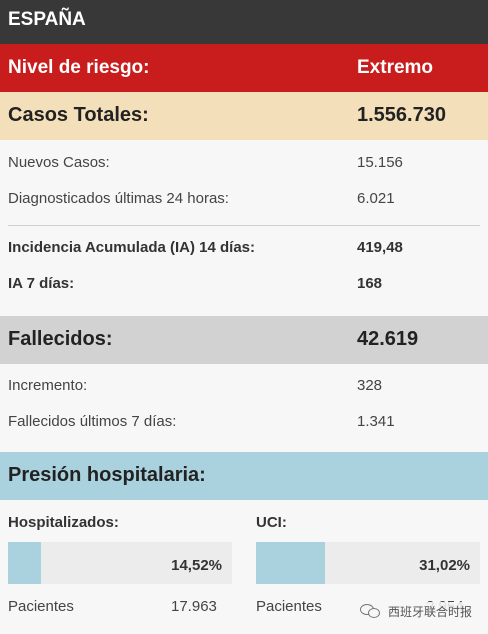  Describe the element at coordinates (380, 162) in the screenshot. I see `stat-value: 15.156` at that location.